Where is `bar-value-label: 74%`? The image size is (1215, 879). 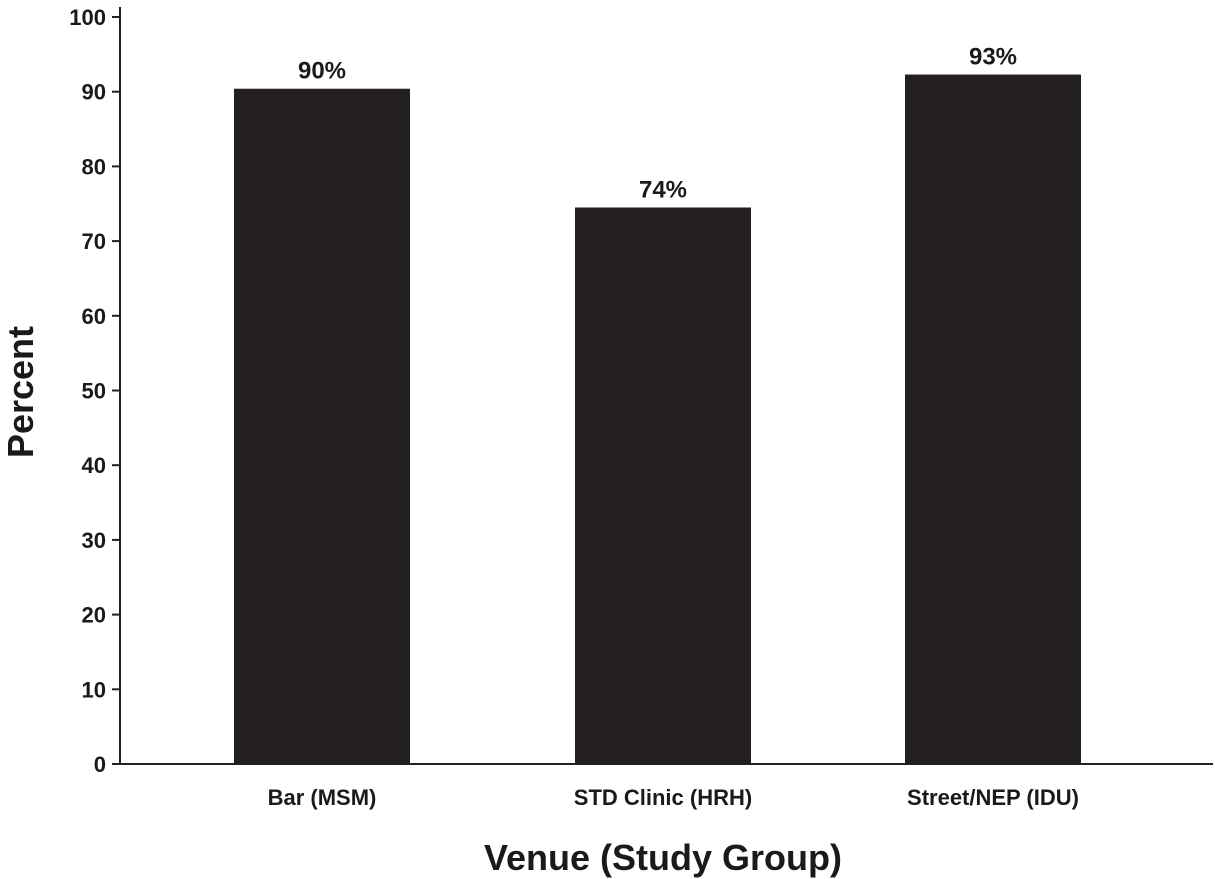
bar-value-label: 74% is located at coordinates (663, 189).